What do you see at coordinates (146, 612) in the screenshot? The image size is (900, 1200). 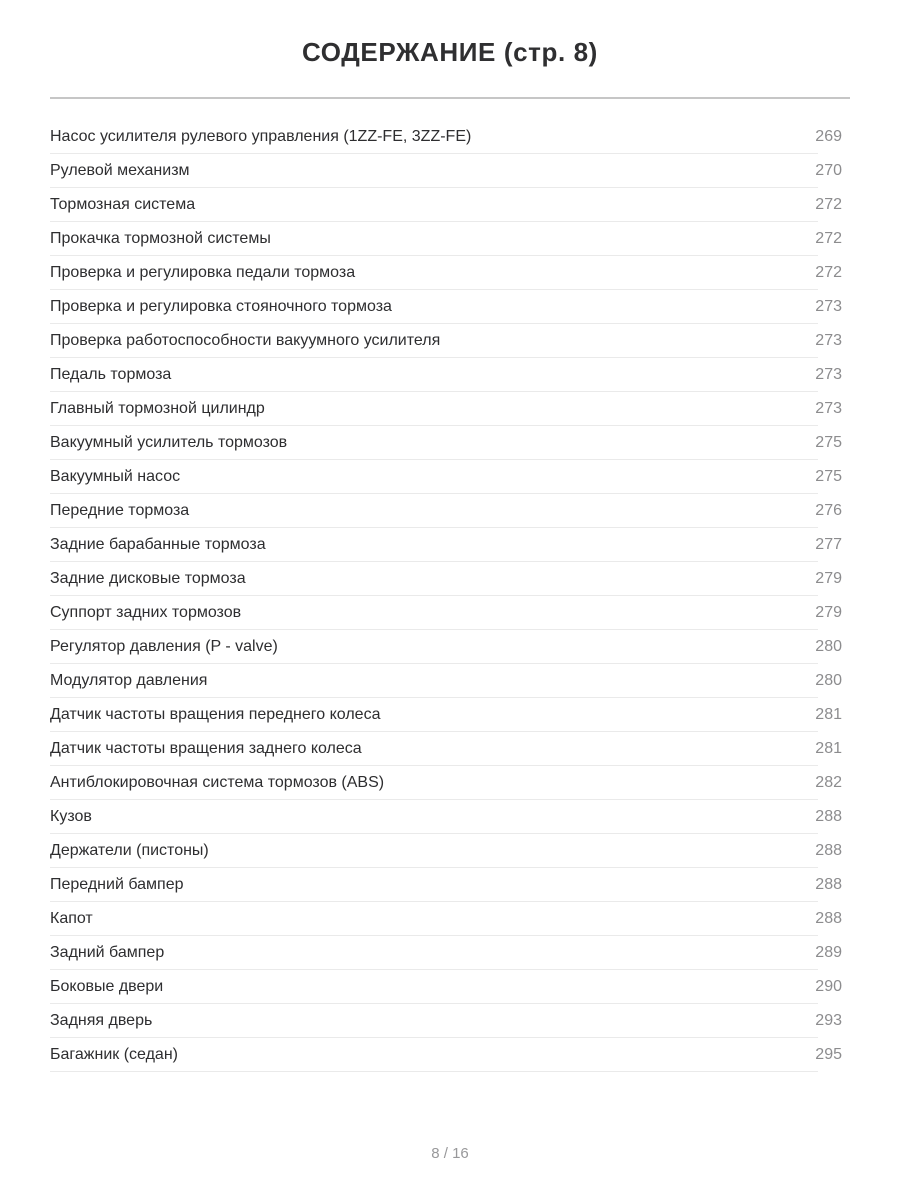 I see `toc-item-label: Суппорт задних тормозов` at bounding box center [146, 612].